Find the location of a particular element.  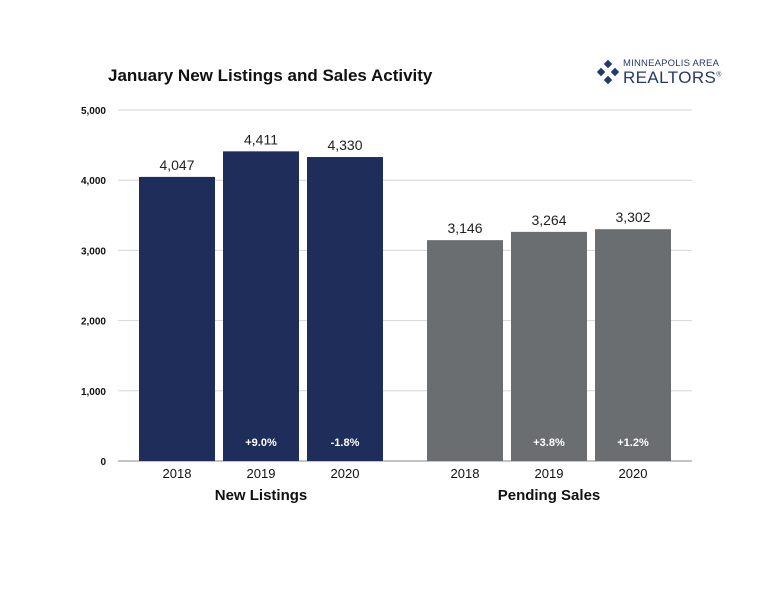

y-tick-label: 1,000 is located at coordinates (93, 392).